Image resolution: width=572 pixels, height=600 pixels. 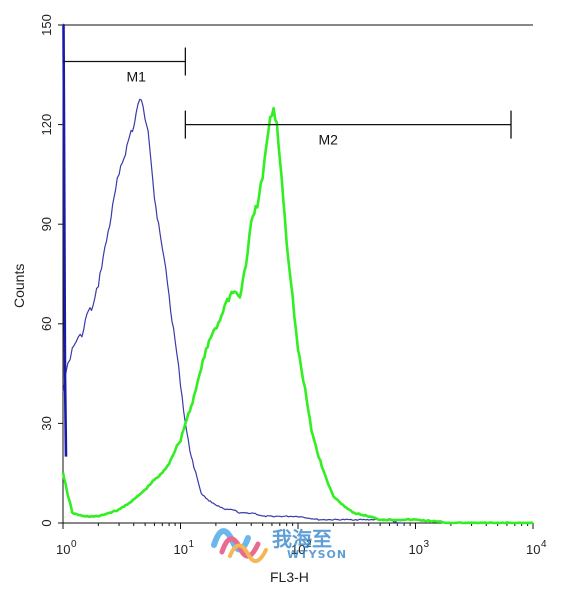 I want to click on watermark-logo: 我海至 WTYSON, so click(x=279, y=545).